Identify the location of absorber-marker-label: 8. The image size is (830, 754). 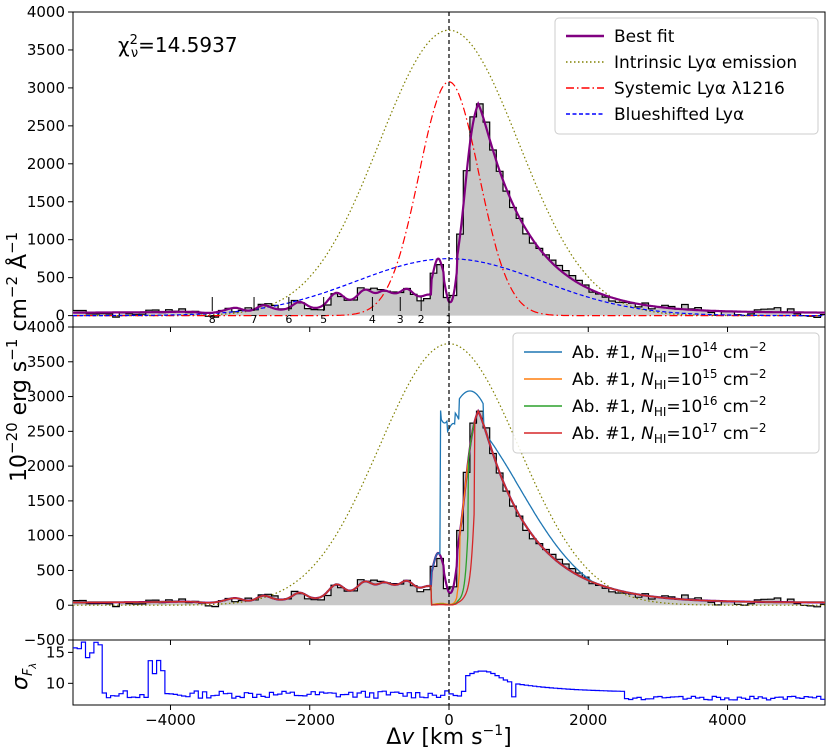
(212, 319).